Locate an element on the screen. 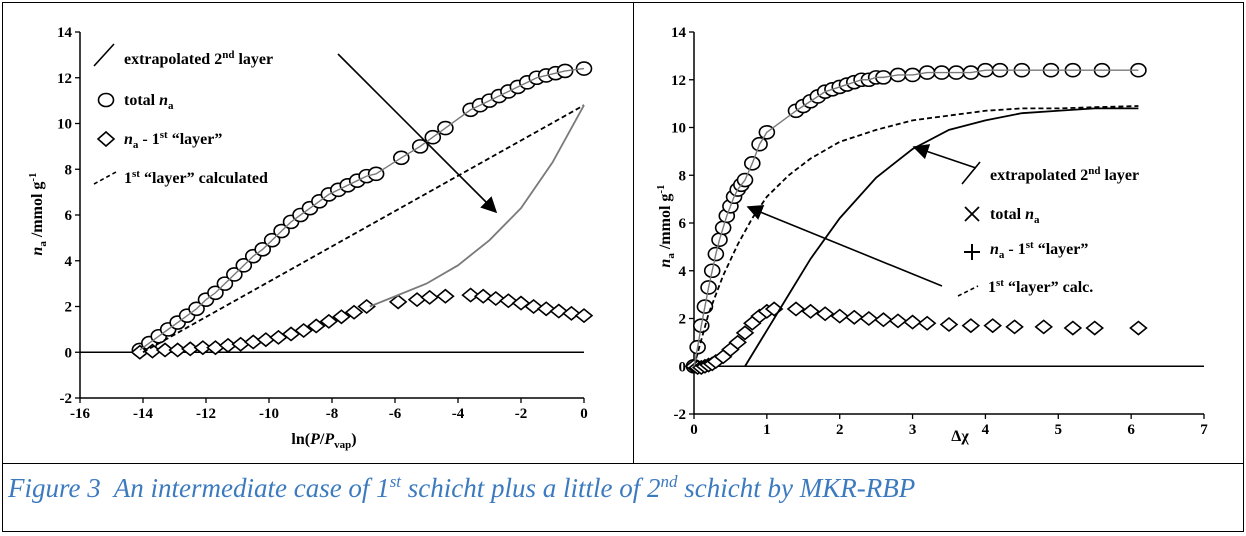  x-tick-label: -4 is located at coordinates (458, 414).